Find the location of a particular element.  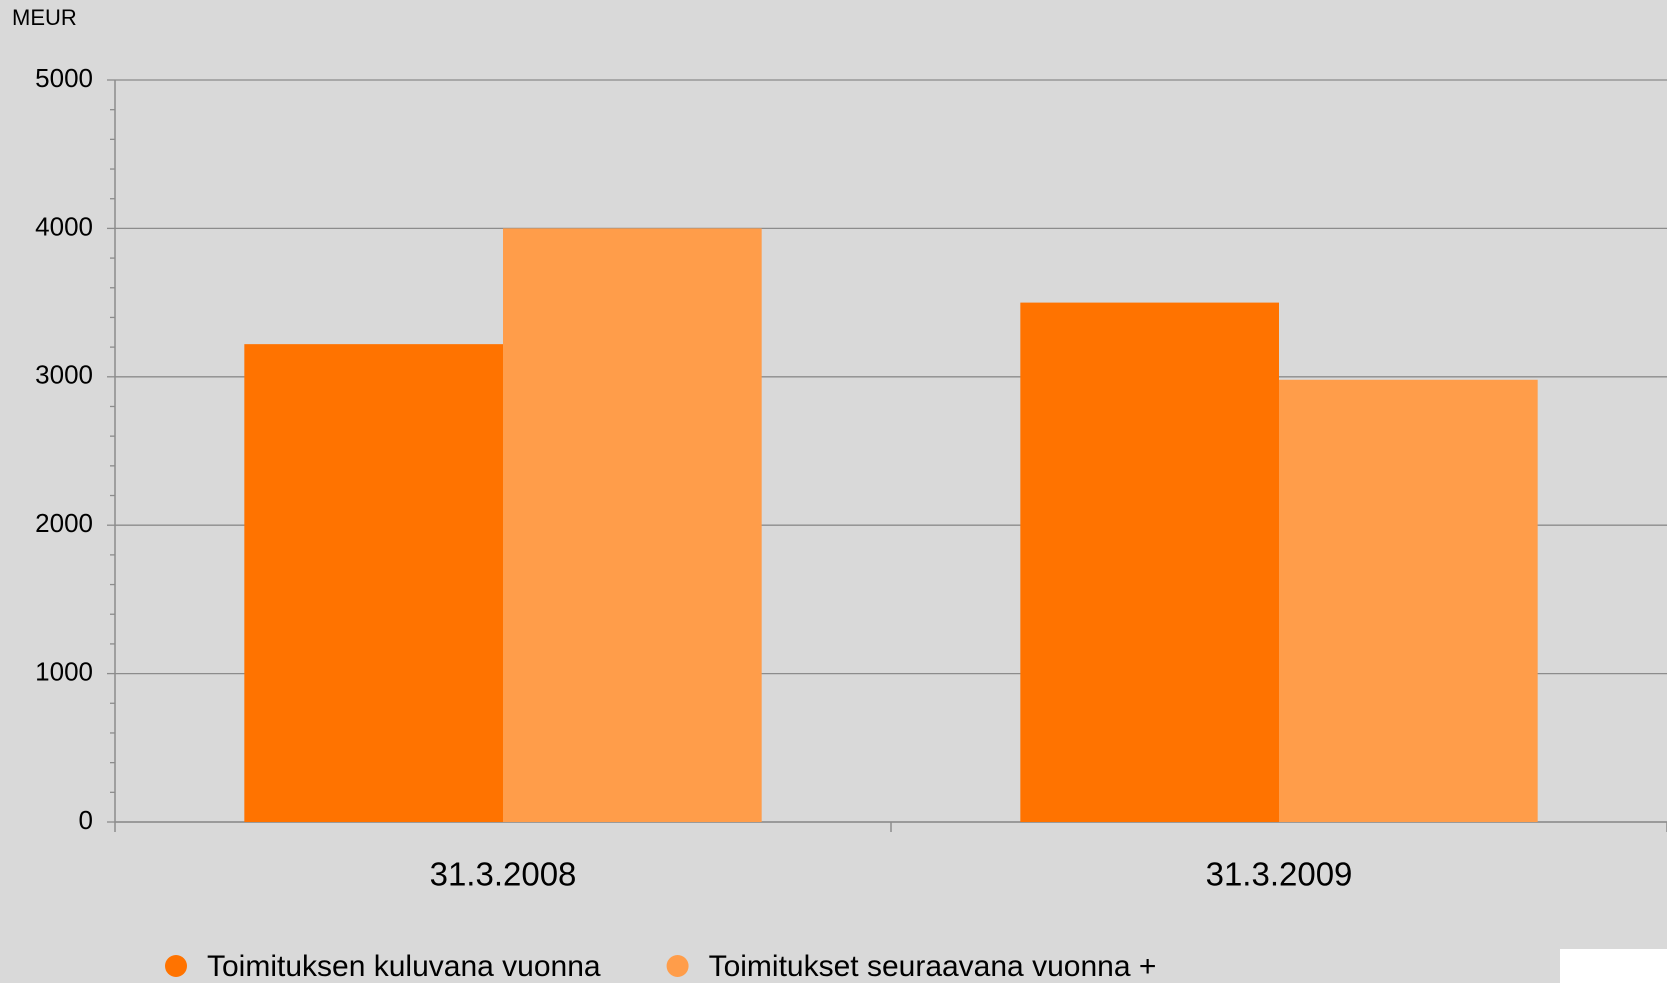

corner-patch is located at coordinates (1613, 966).